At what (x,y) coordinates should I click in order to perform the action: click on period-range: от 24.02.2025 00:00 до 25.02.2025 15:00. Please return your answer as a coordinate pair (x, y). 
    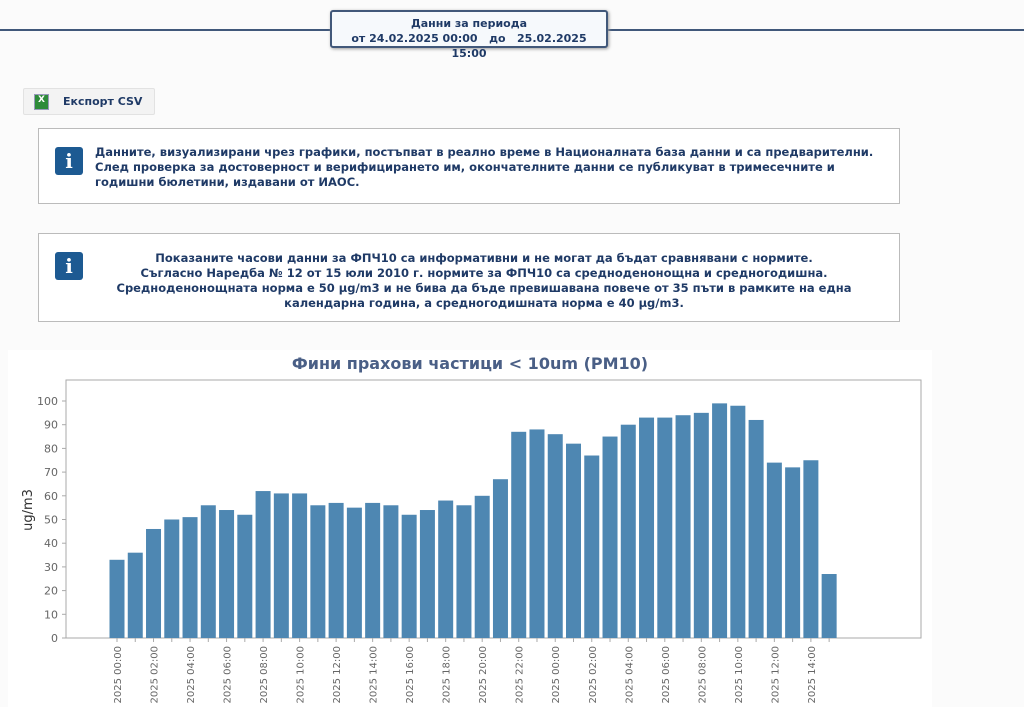
    Looking at the image, I should click on (469, 46).